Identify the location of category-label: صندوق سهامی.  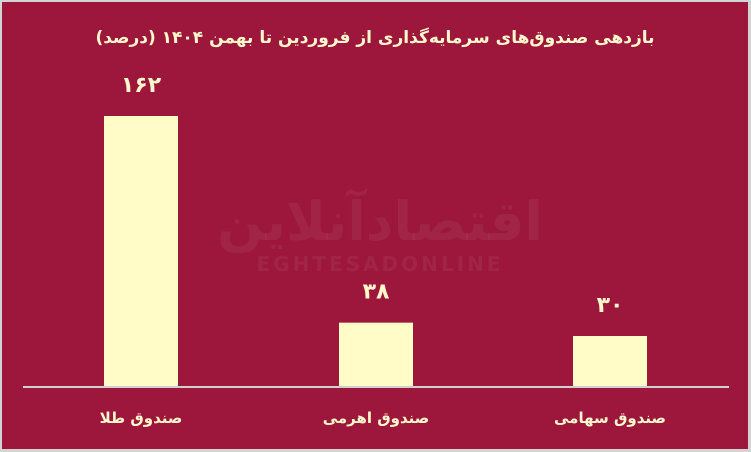
(610, 418).